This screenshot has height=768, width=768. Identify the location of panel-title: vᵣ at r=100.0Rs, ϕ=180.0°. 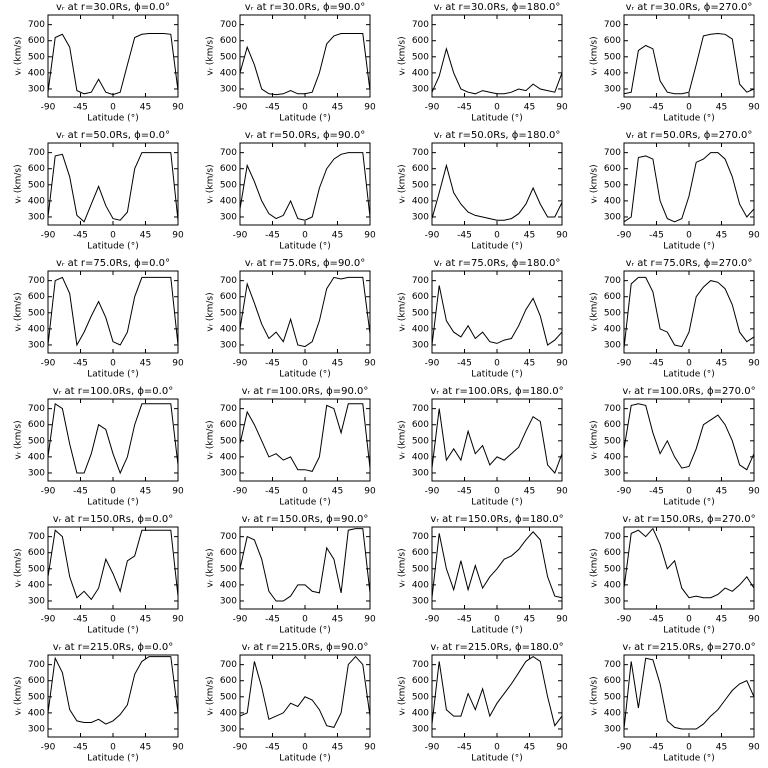
(496, 391).